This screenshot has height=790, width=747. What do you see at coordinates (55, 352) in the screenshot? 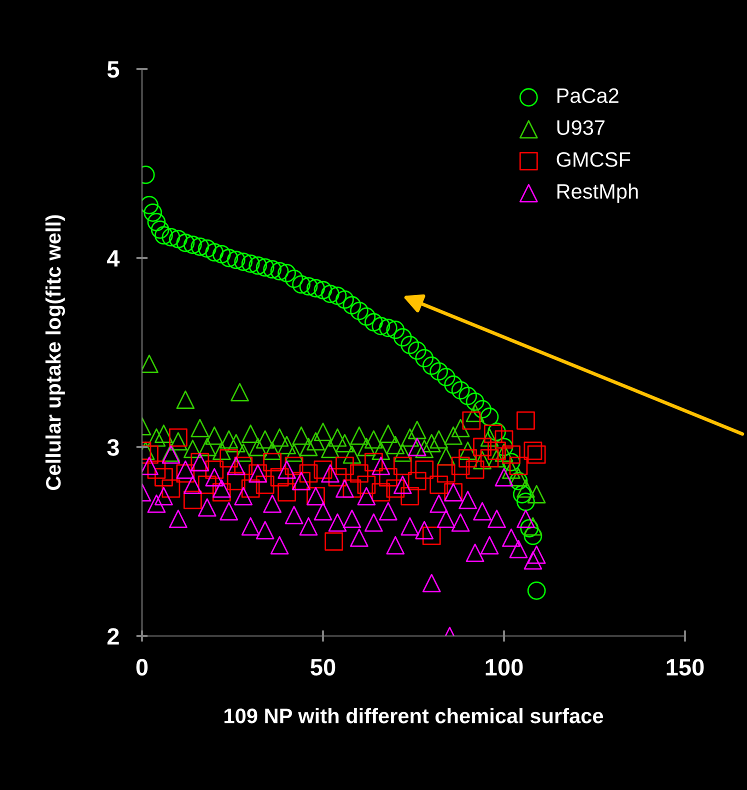
I see `y-axis-title: Cellular uptake log(fitc well)` at bounding box center [55, 352].